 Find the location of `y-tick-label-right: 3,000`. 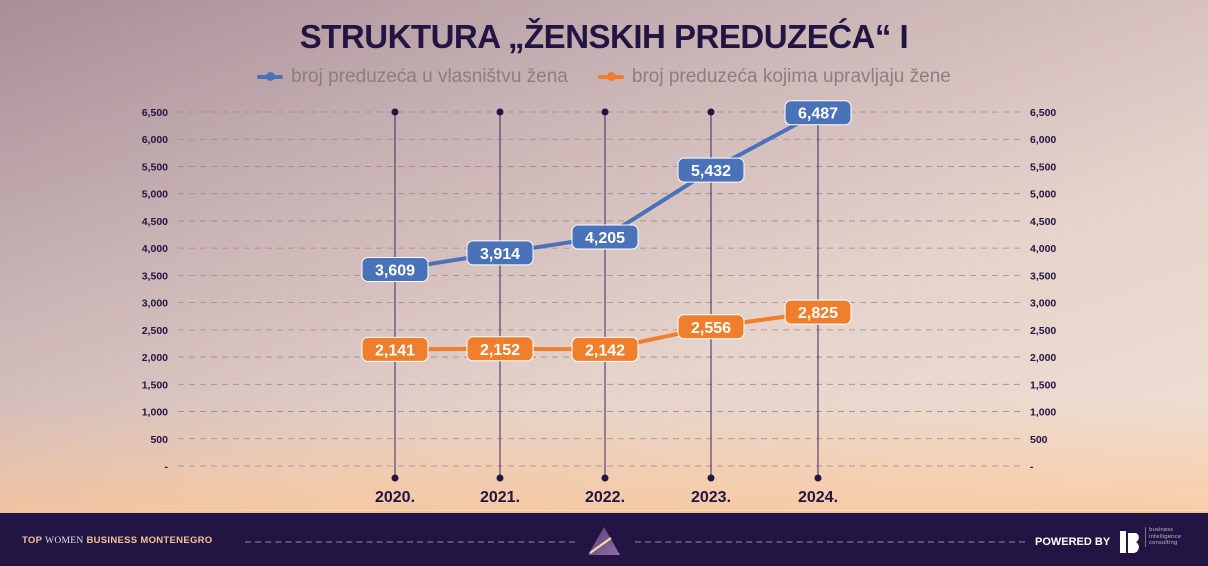

y-tick-label-right: 3,000 is located at coordinates (1043, 304).